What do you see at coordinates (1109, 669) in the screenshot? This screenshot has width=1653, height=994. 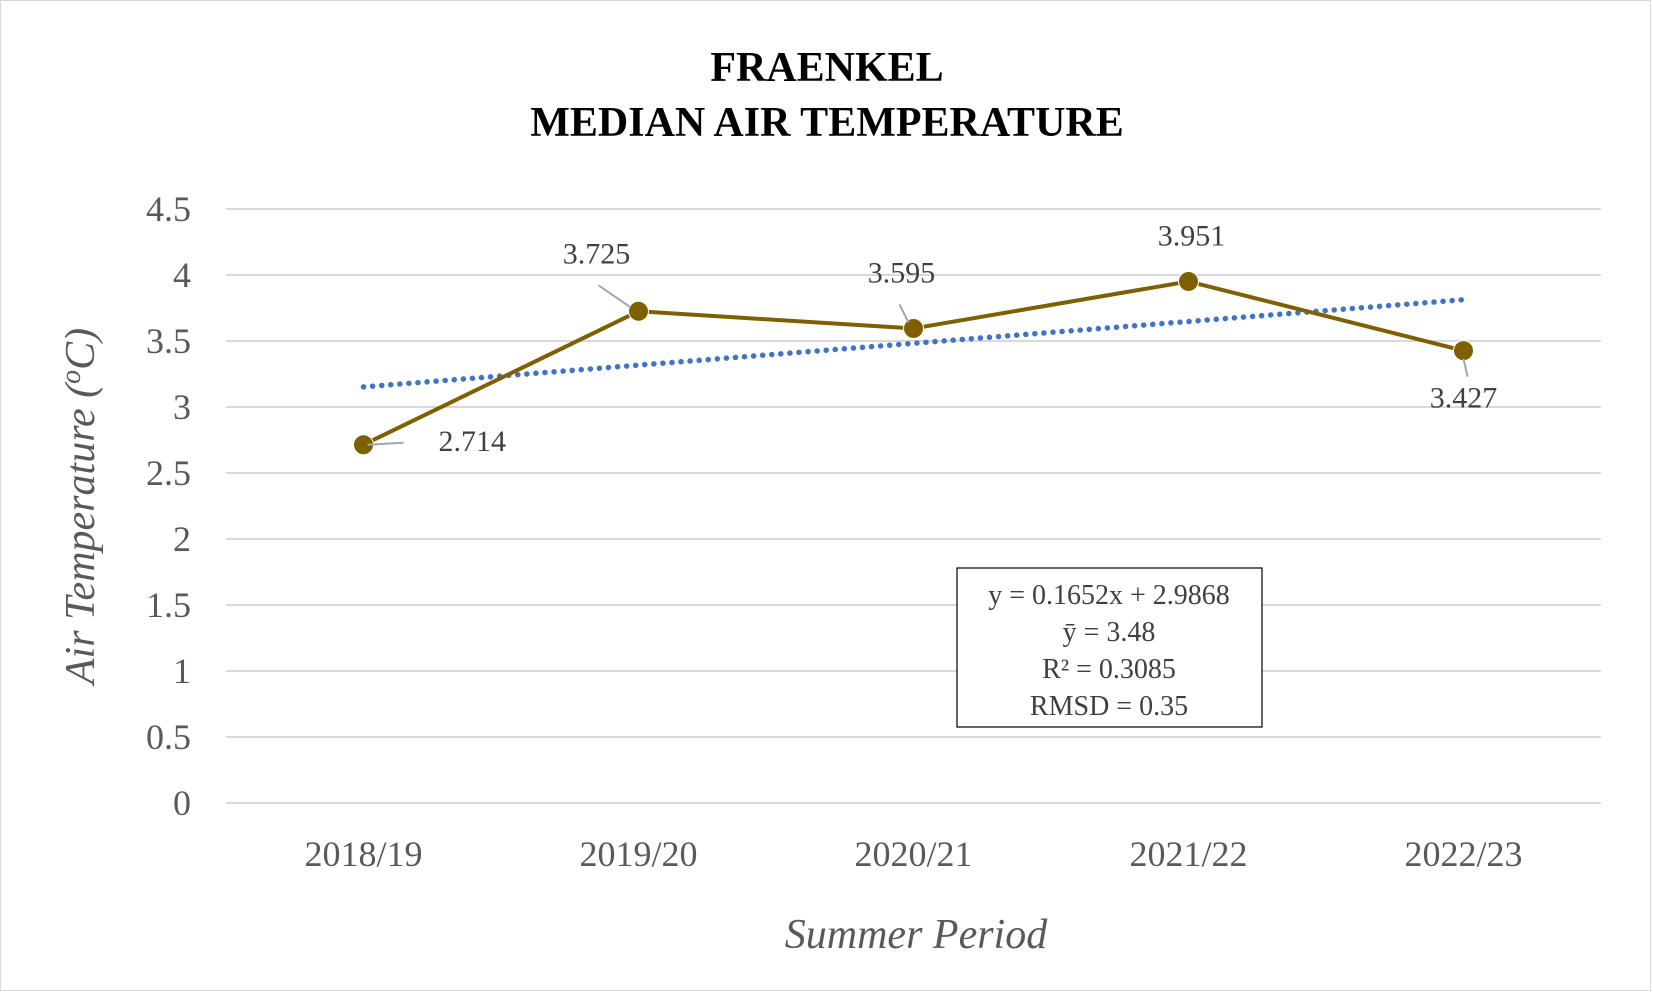 I see `stats-r-squared: R² = 0.3085` at bounding box center [1109, 669].